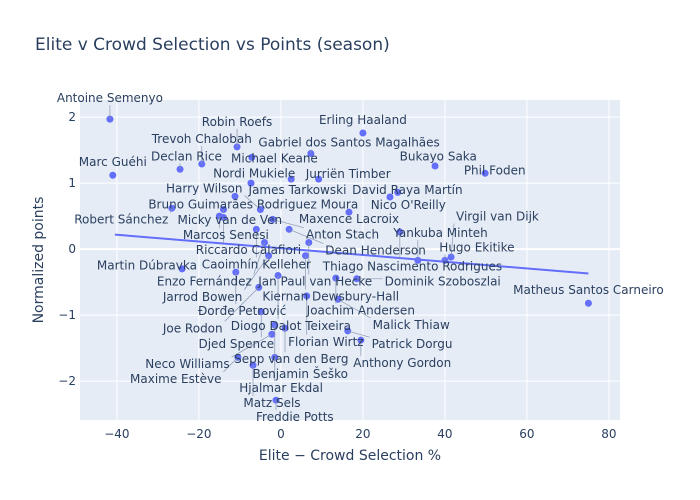 This screenshot has height=500, width=700. What do you see at coordinates (375, 251) in the screenshot?
I see `point-label: Dean Henderson` at bounding box center [375, 251].